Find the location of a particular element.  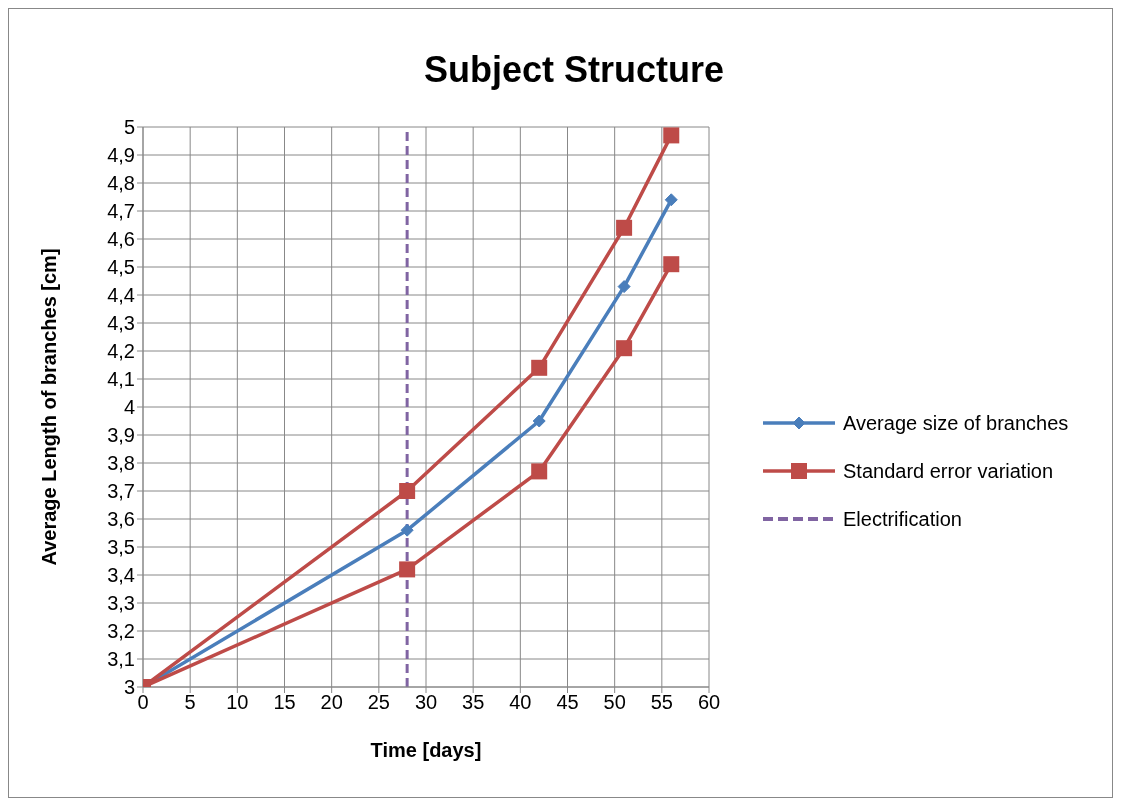

x-tick-label: 20 is located at coordinates (331, 702).